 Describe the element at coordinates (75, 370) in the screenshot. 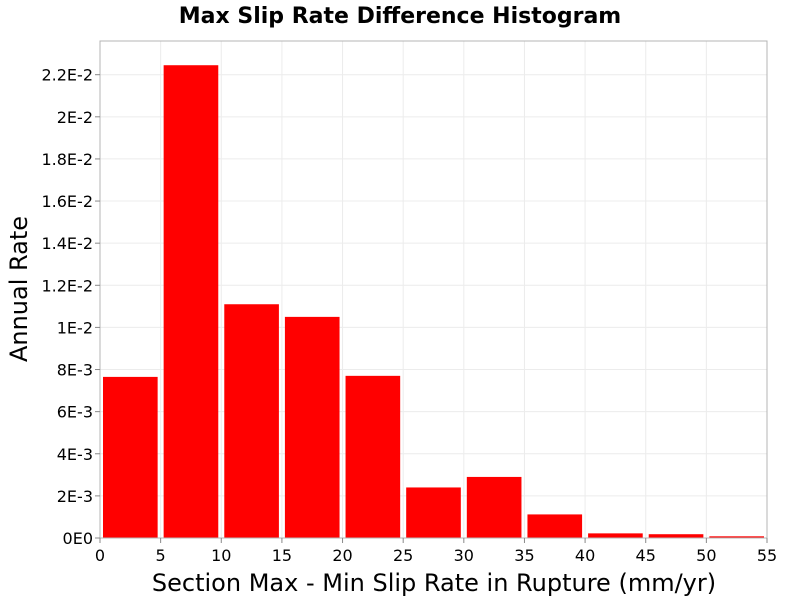

I see `y-tick-label: 8E-3` at that location.